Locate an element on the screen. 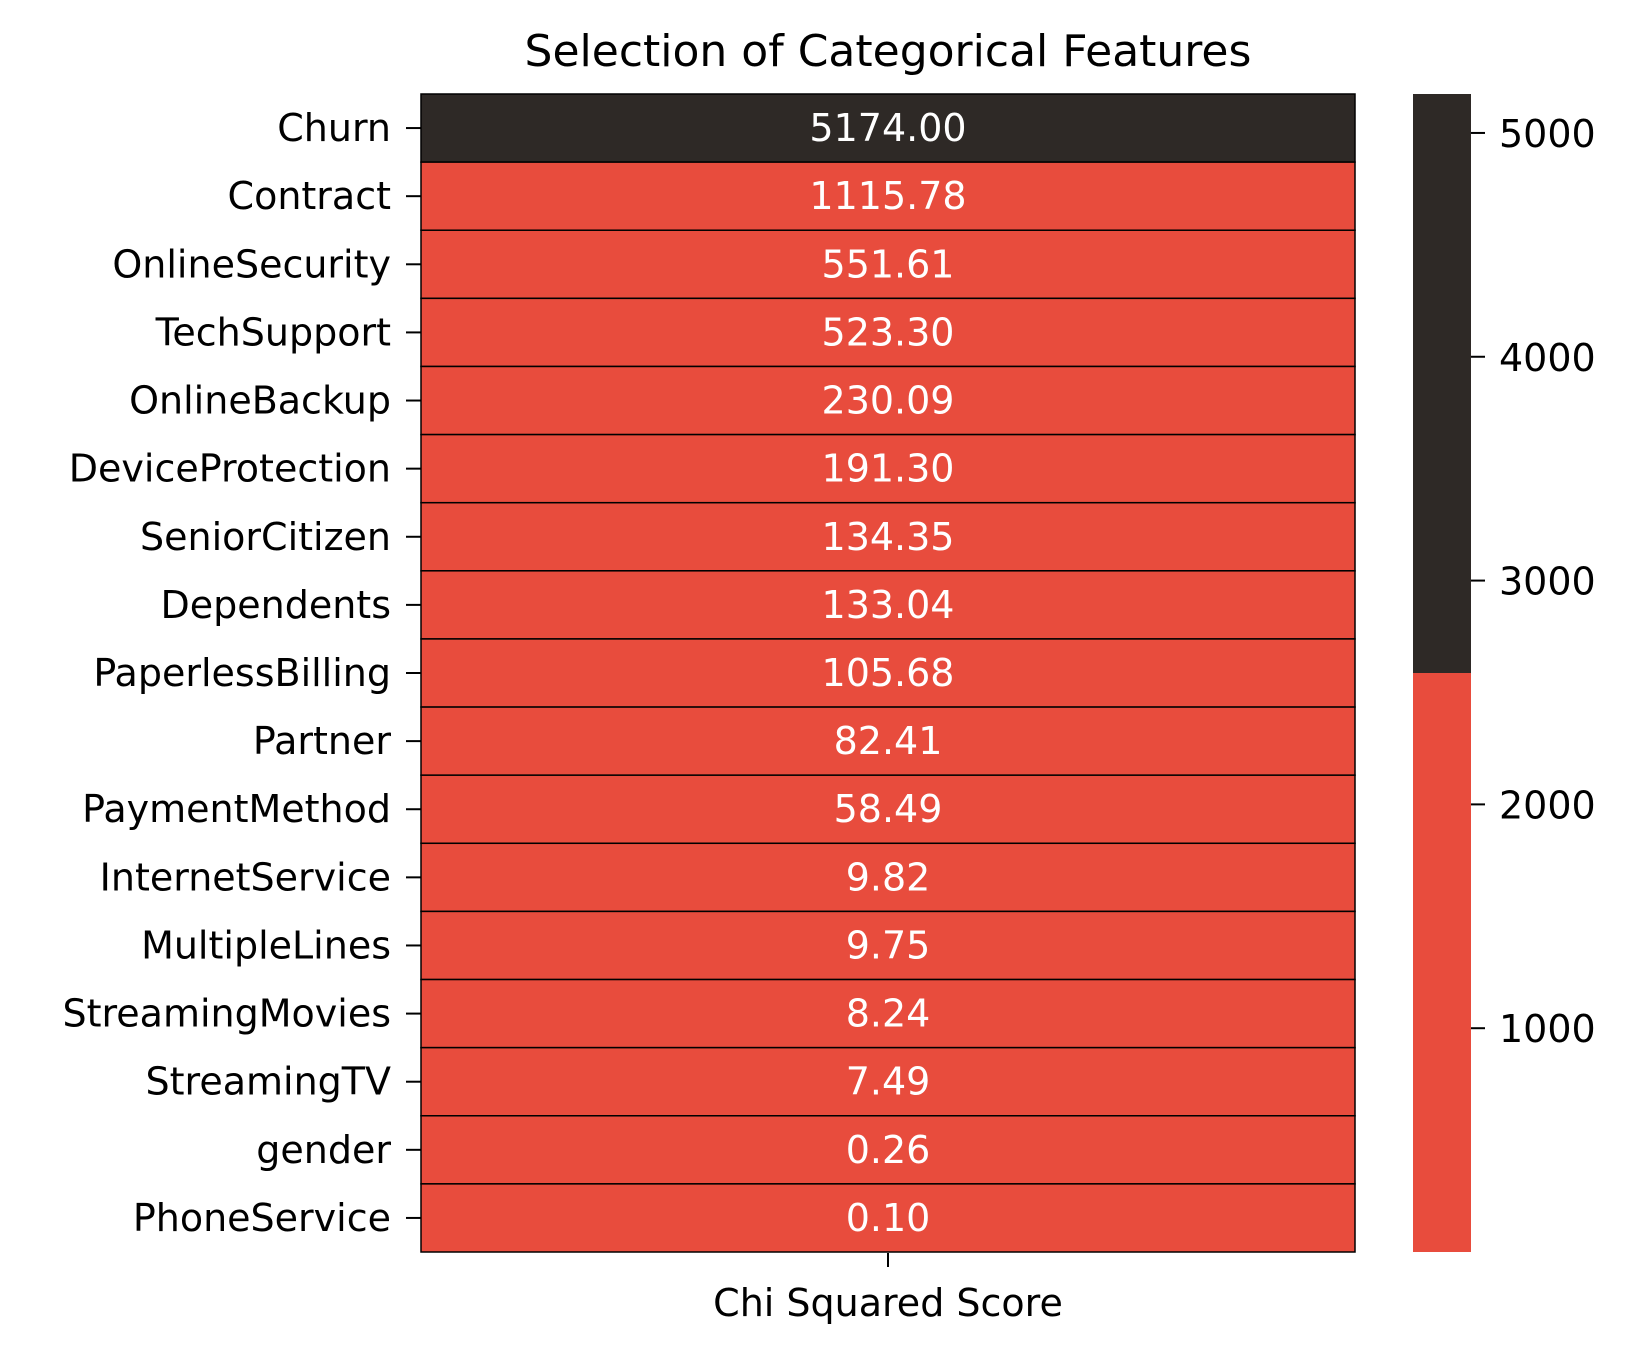 The width and height of the screenshot is (1630, 1349). cell-value-label: 7.49 is located at coordinates (888, 1082).